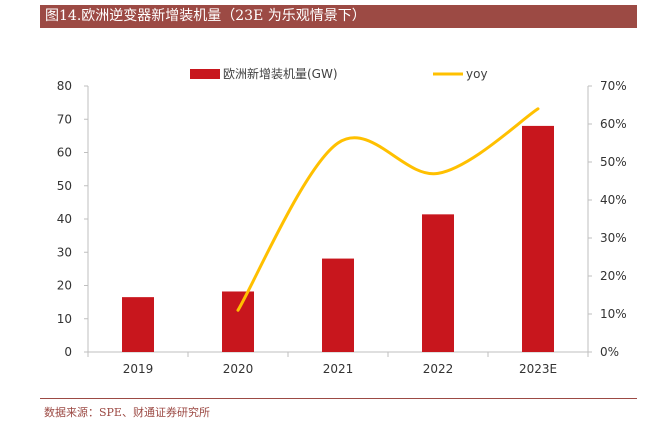  What do you see at coordinates (609, 352) in the screenshot?
I see `right-tick-label: 0%` at bounding box center [609, 352].